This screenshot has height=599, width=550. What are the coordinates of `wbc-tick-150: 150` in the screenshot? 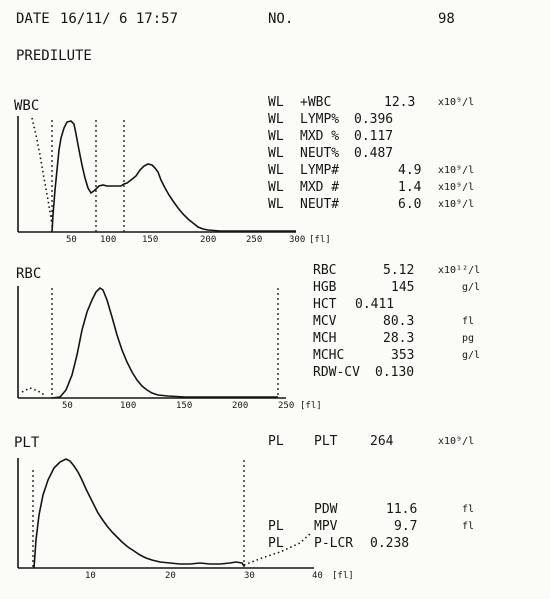 It's located at (150, 240).